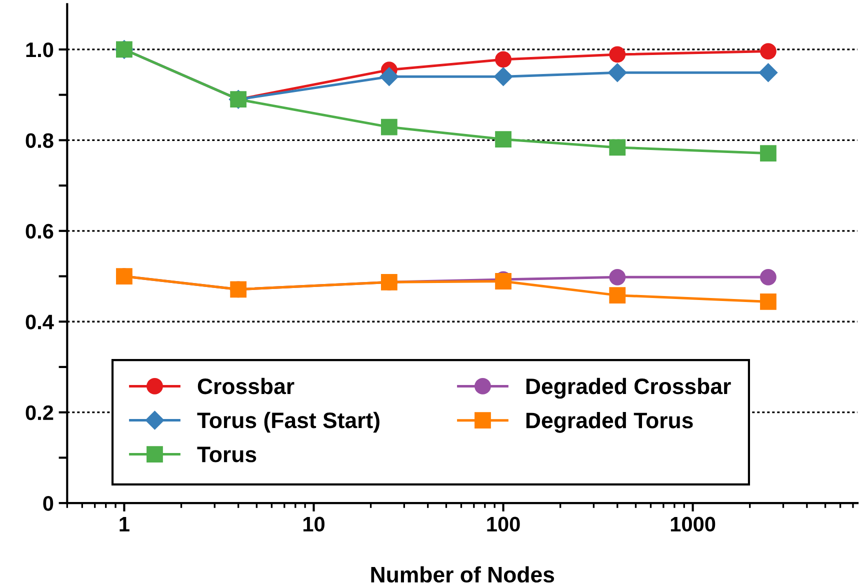  What do you see at coordinates (246, 386) in the screenshot?
I see `legend-label: Crossbar` at bounding box center [246, 386].